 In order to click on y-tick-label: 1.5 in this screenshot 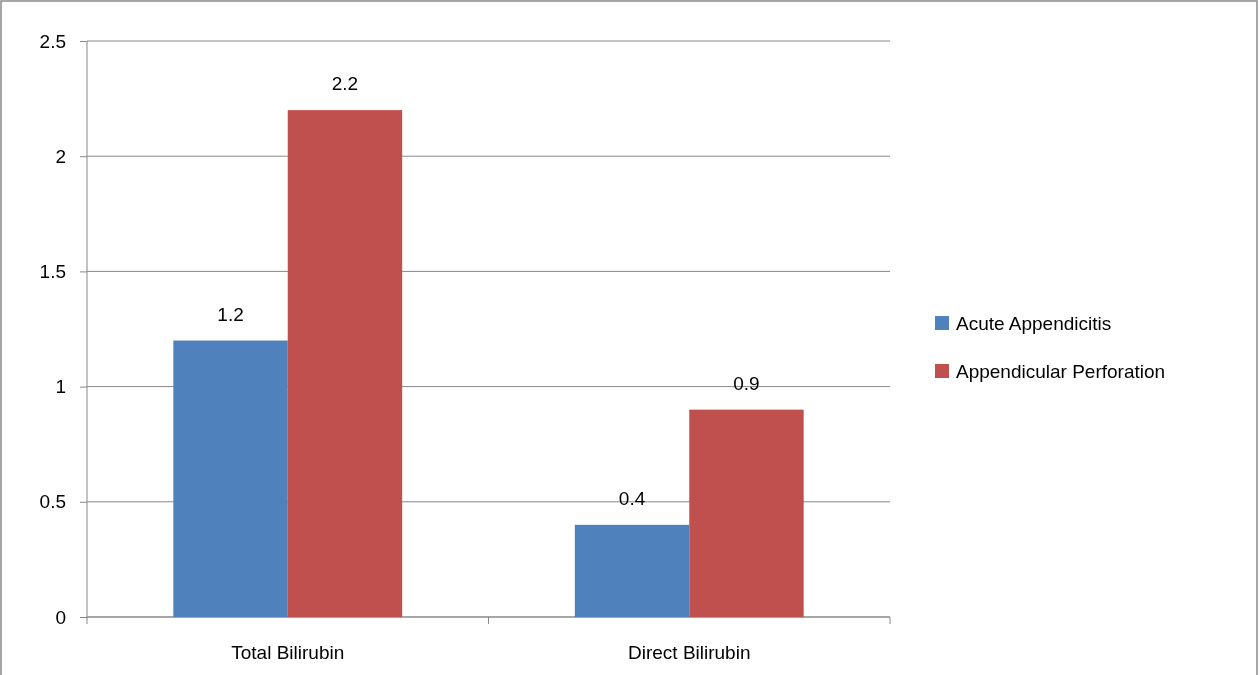, I will do `click(52, 271)`.